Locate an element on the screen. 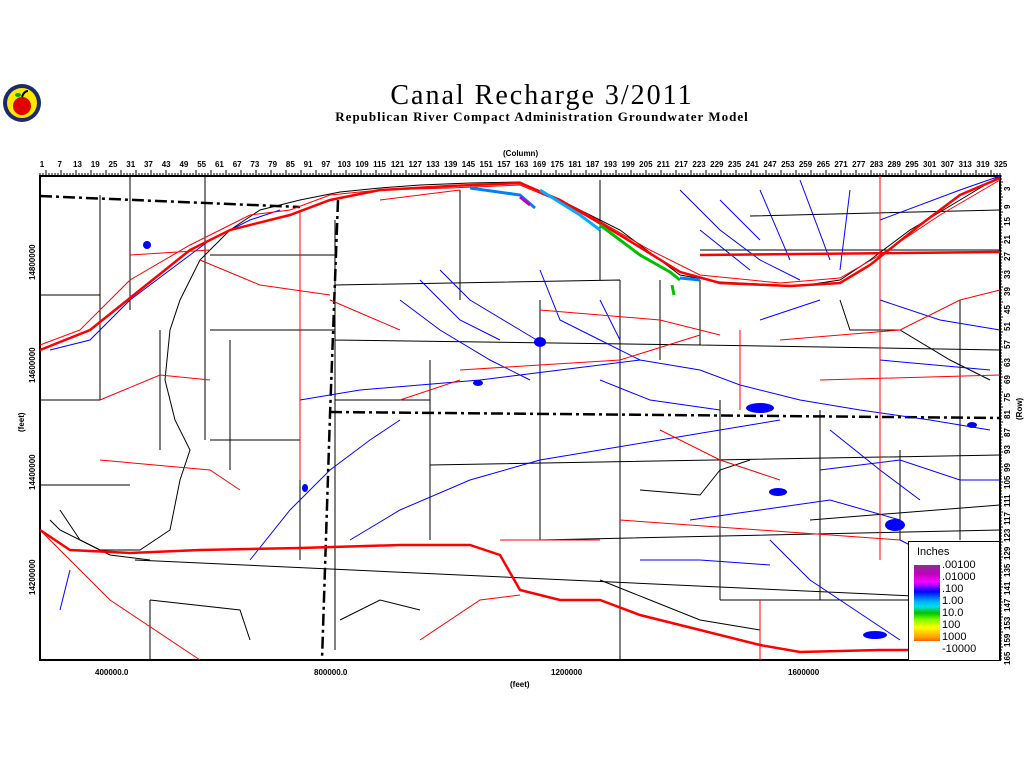  column-tick-label: 139 is located at coordinates (451, 164).